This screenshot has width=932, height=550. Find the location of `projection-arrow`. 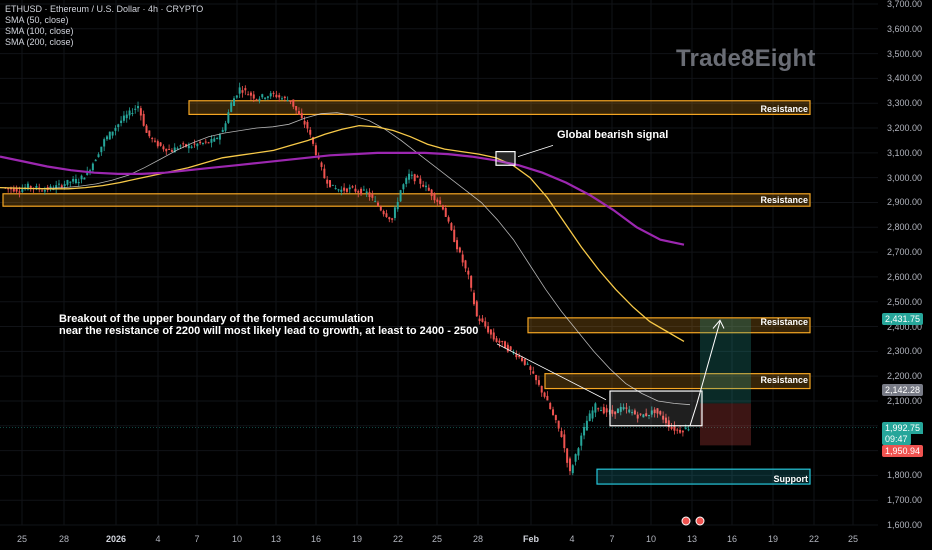

projection-arrow is located at coordinates (705, 373).